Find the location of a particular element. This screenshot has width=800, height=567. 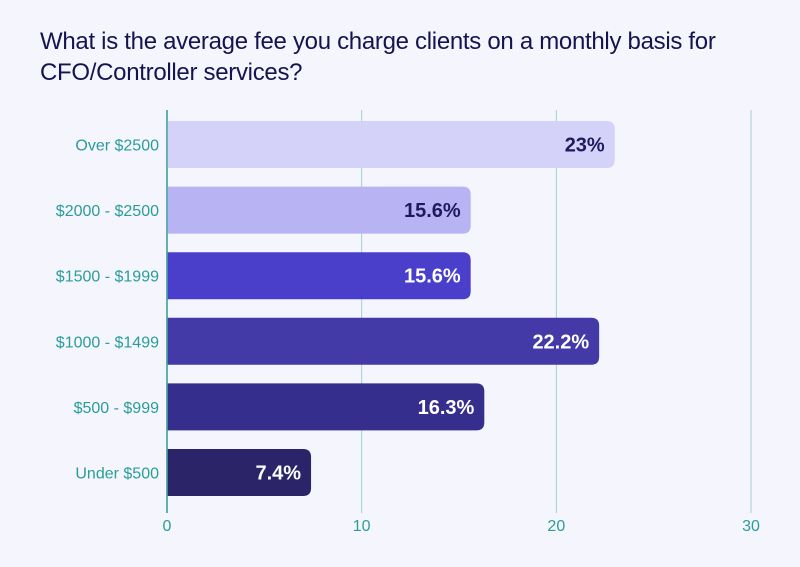

category-label: Under $500 is located at coordinates (117, 474).